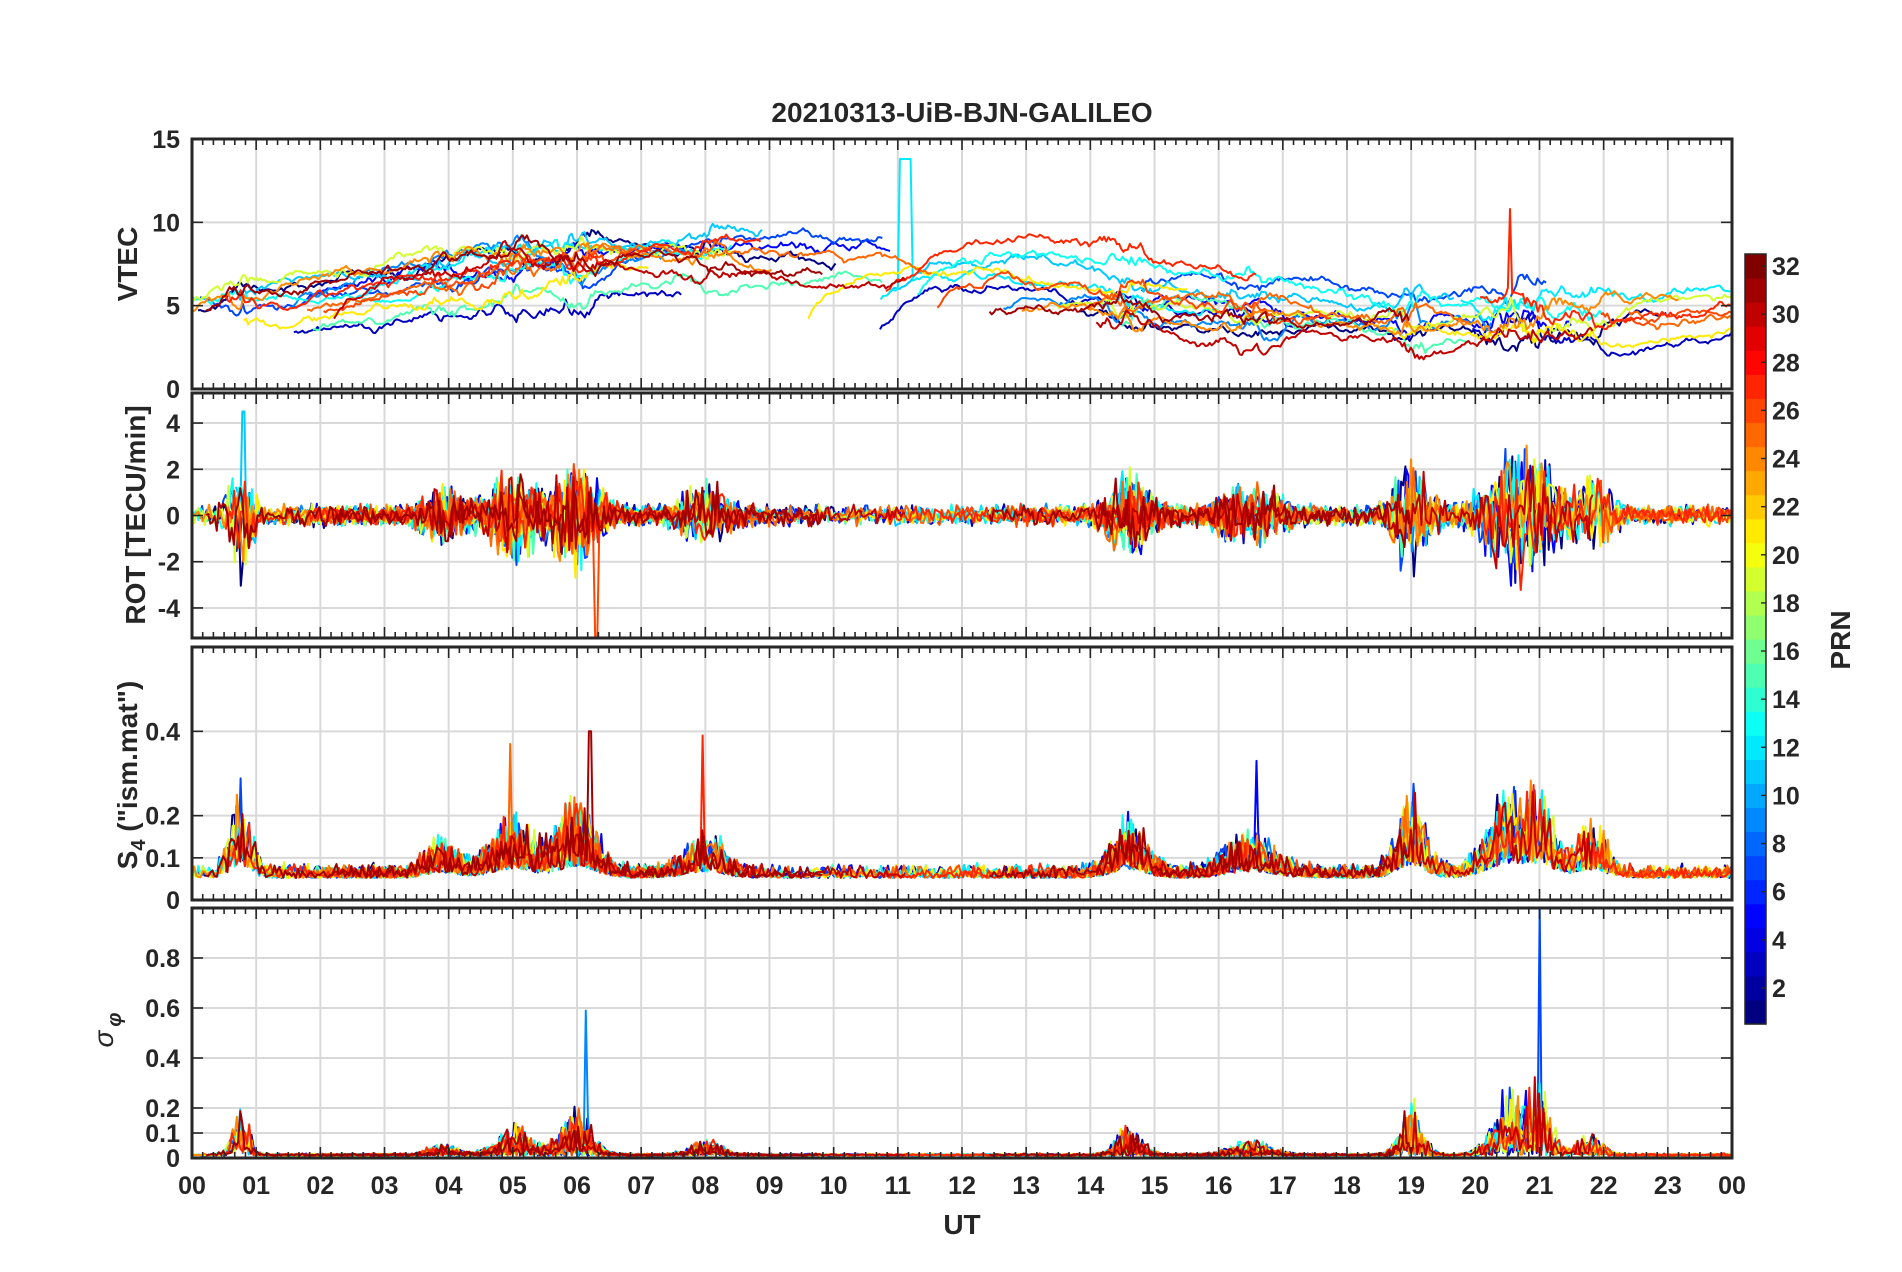 This screenshot has height=1272, width=1902. I want to click on y-tick-label: 0.4, so click(162, 1059).